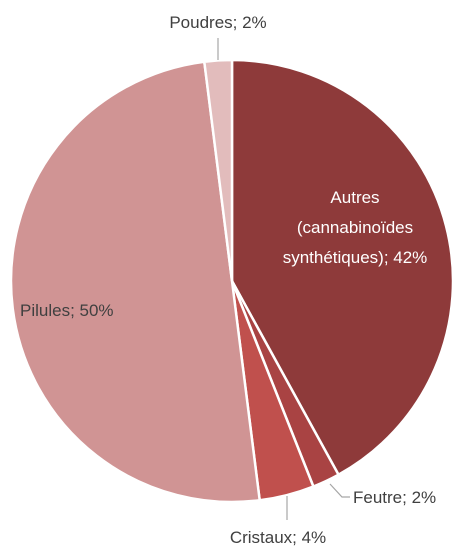 This screenshot has height=549, width=456. I want to click on data-label: Pilules; 50%, so click(67, 310).